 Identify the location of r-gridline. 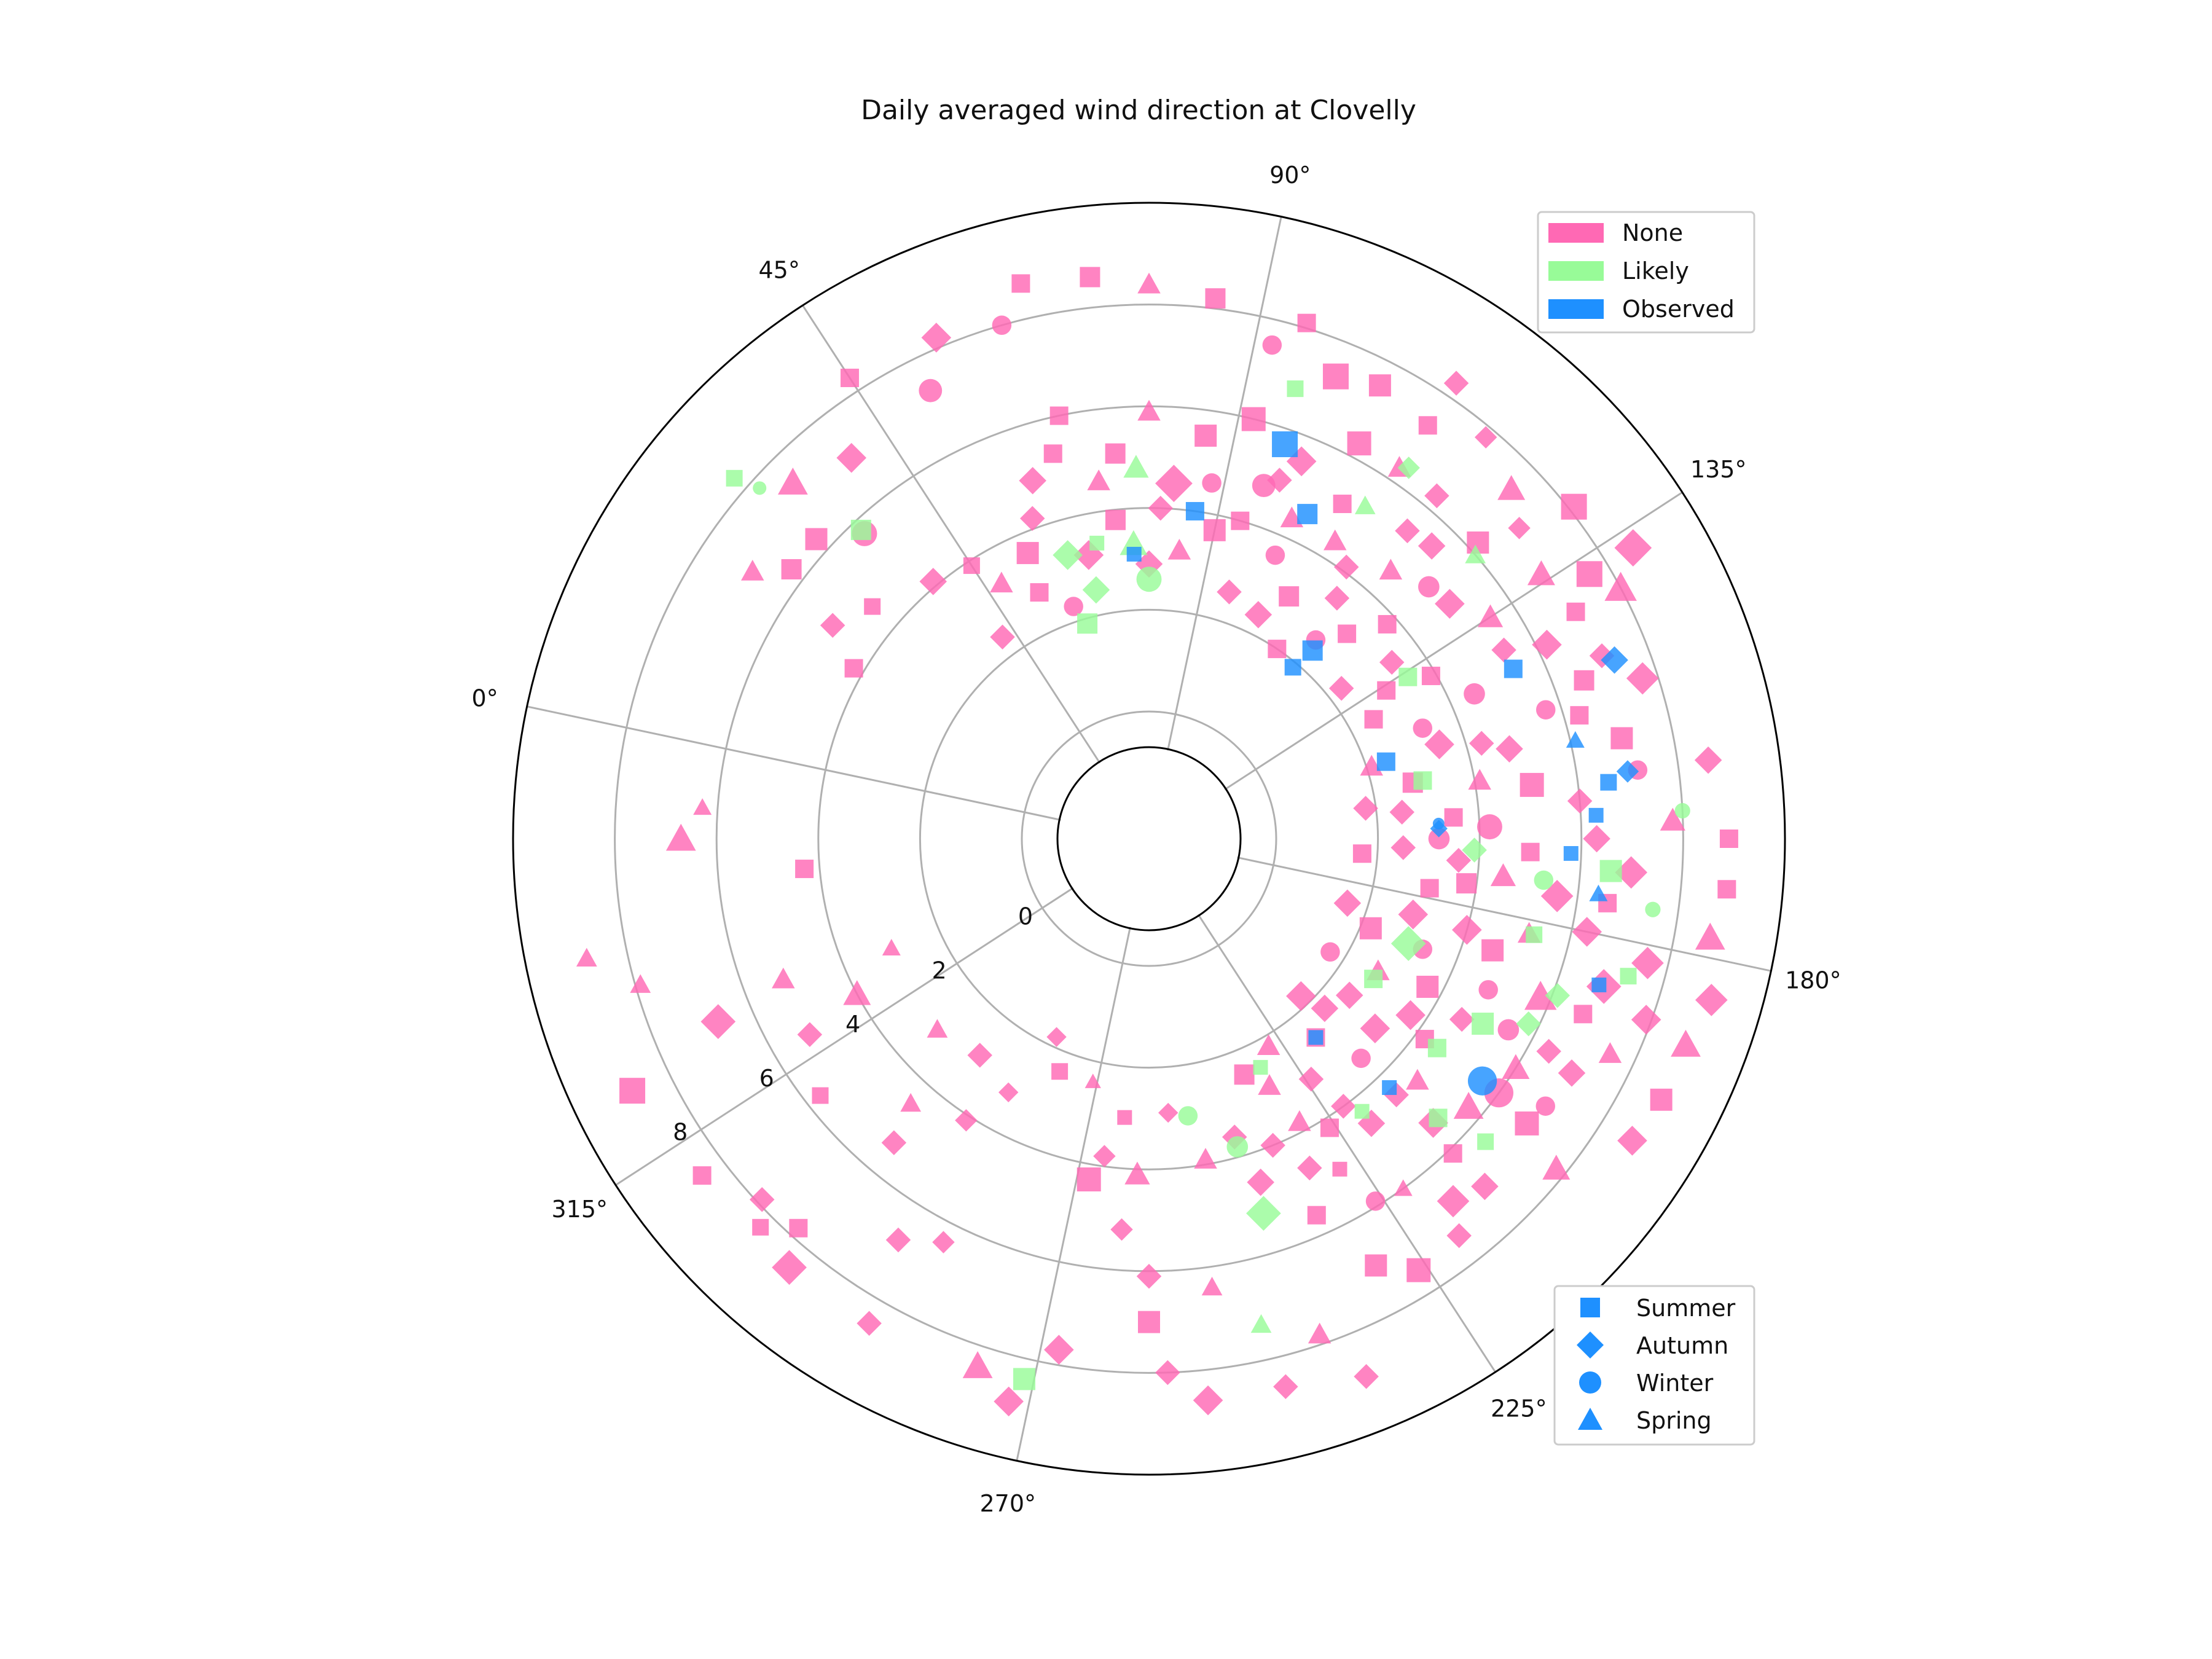
(1149, 838).